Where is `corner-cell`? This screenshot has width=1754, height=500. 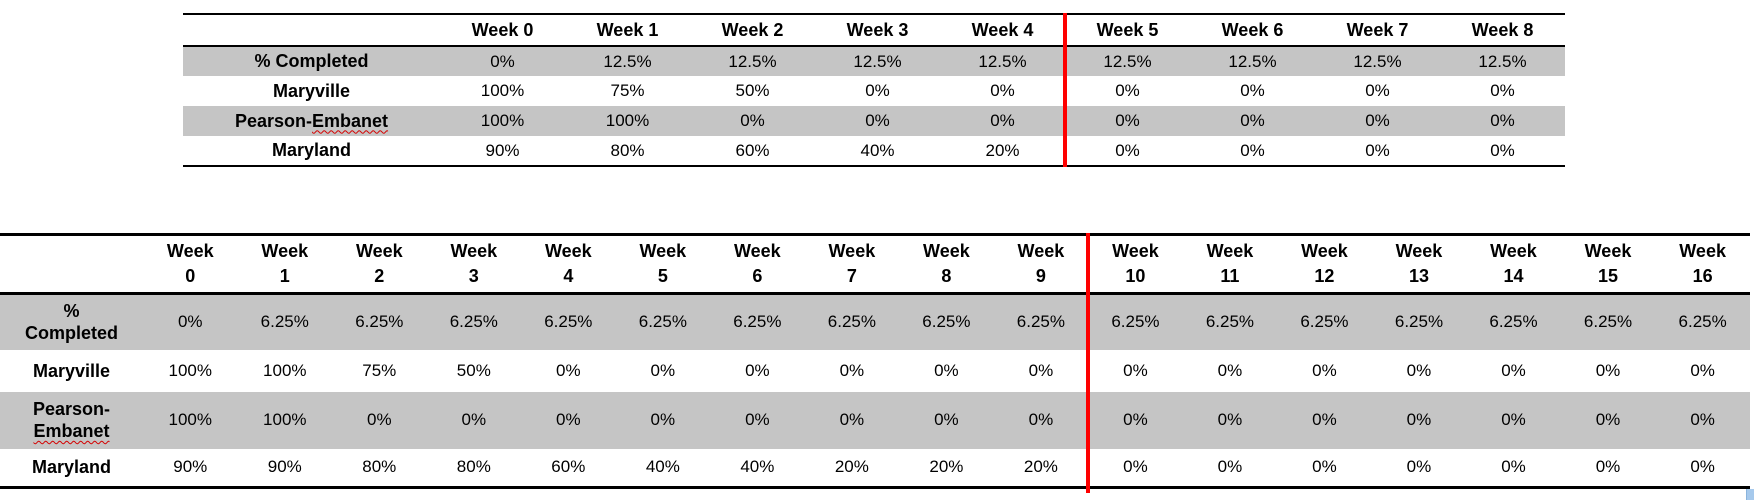
corner-cell is located at coordinates (71, 264).